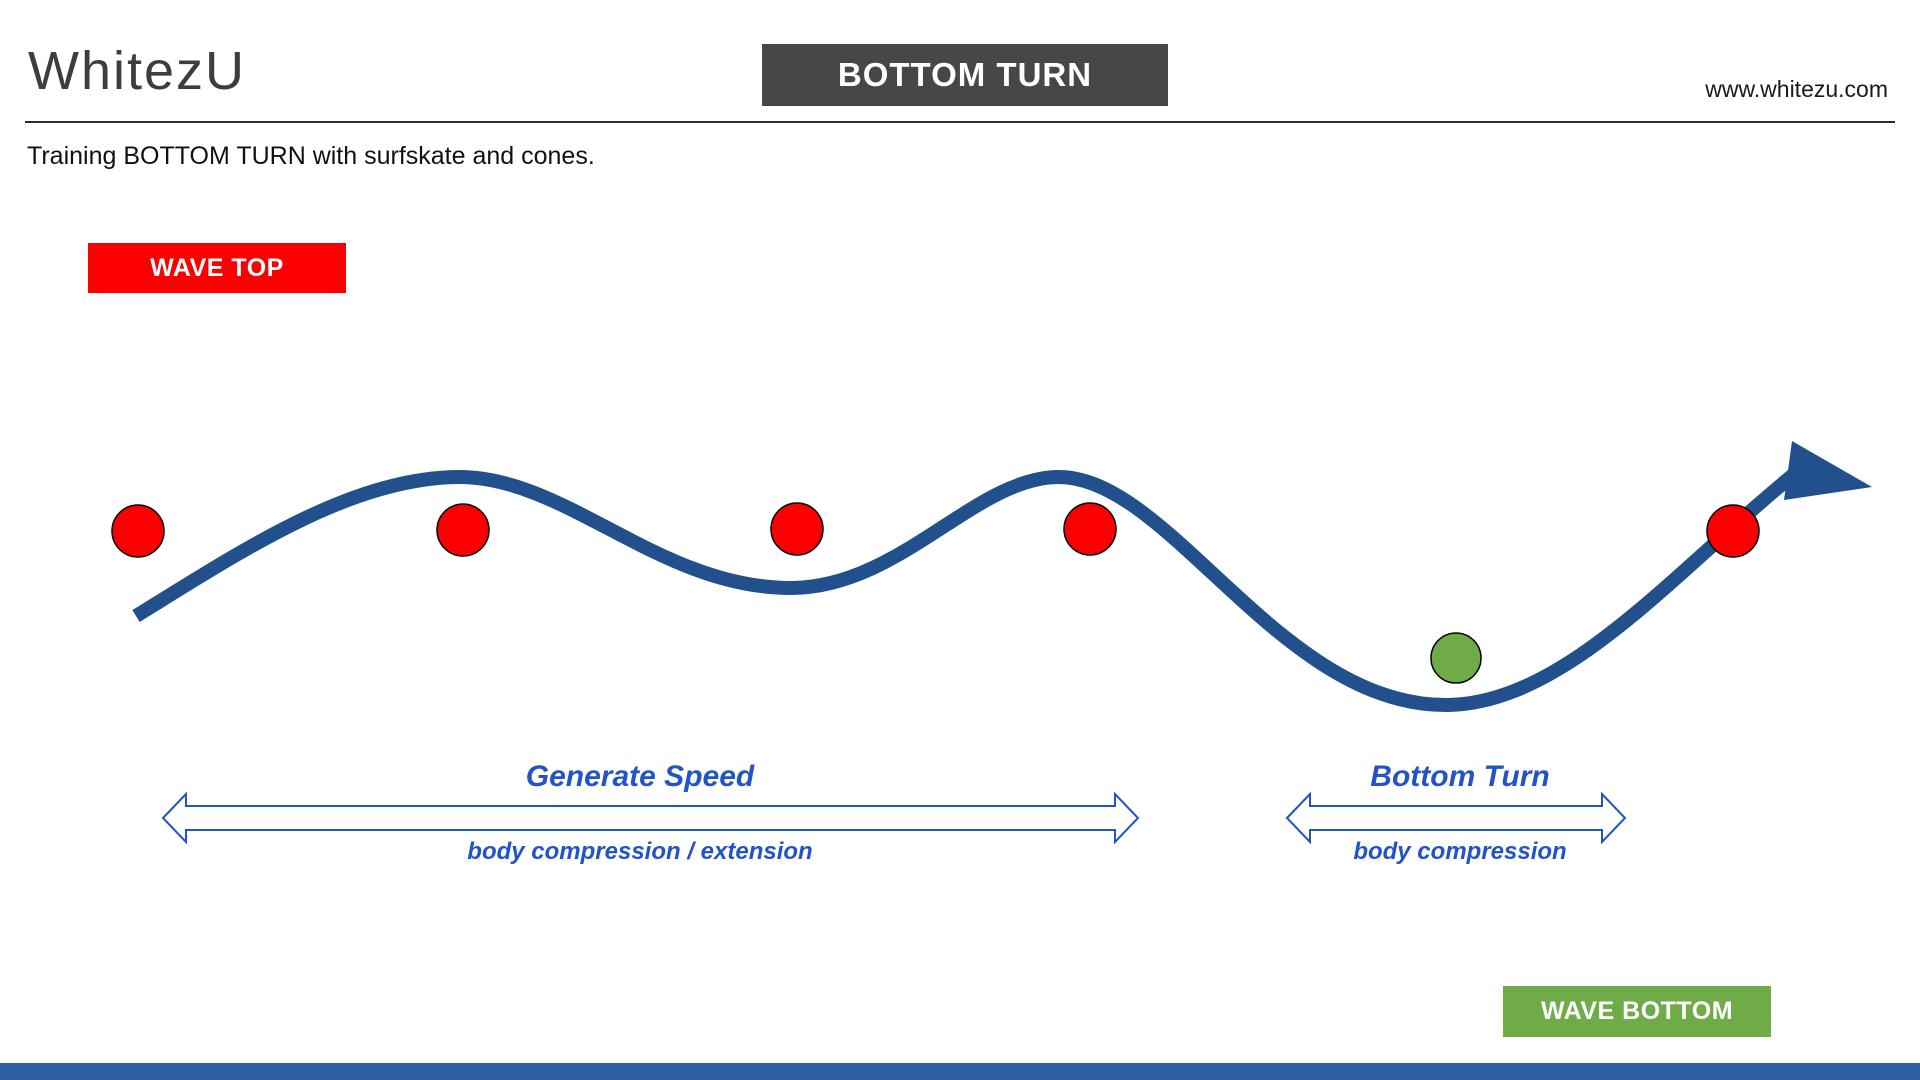 The height and width of the screenshot is (1080, 1920). Describe the element at coordinates (1796, 89) in the screenshot. I see `website-url: www.whitezu.com` at that location.